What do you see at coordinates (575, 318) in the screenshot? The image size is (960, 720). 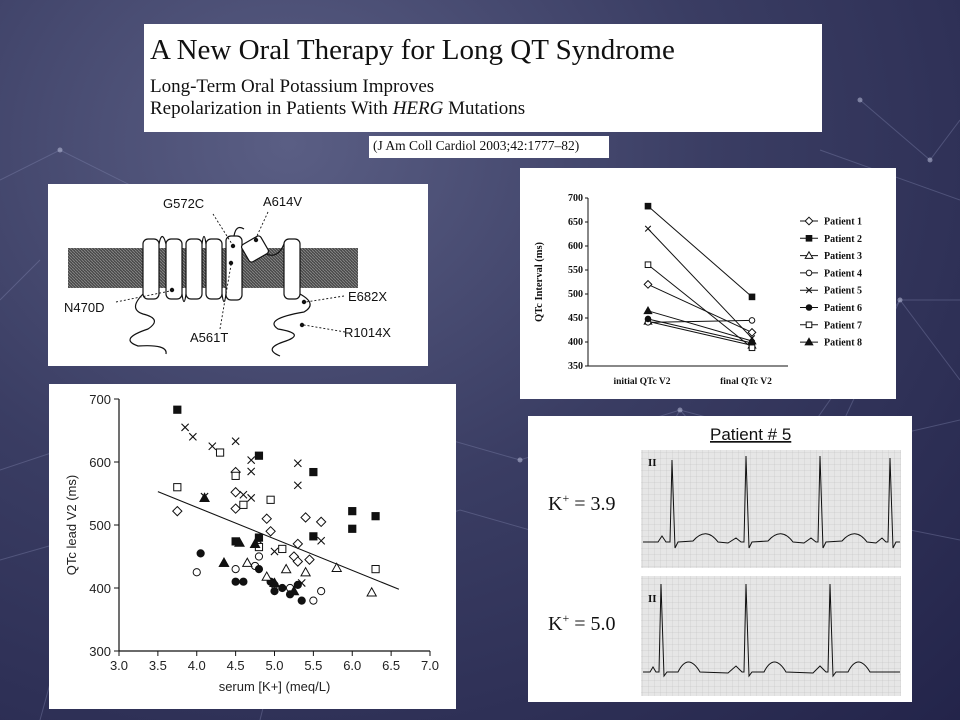 I see `y-tick-label-2: 450` at bounding box center [575, 318].